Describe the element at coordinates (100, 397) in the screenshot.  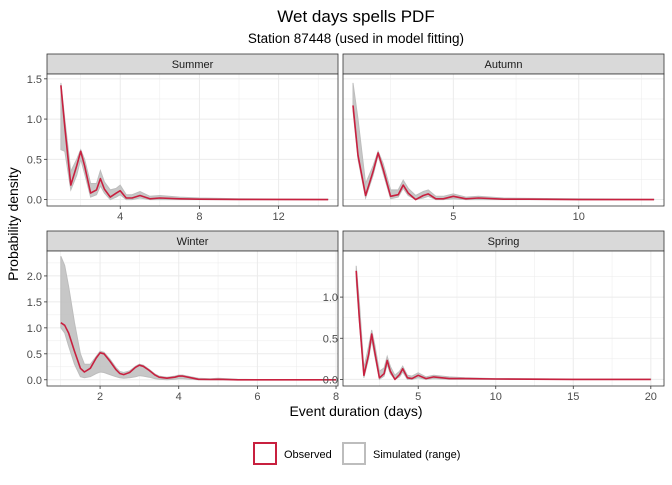
I see `x-tick-label: 2` at that location.